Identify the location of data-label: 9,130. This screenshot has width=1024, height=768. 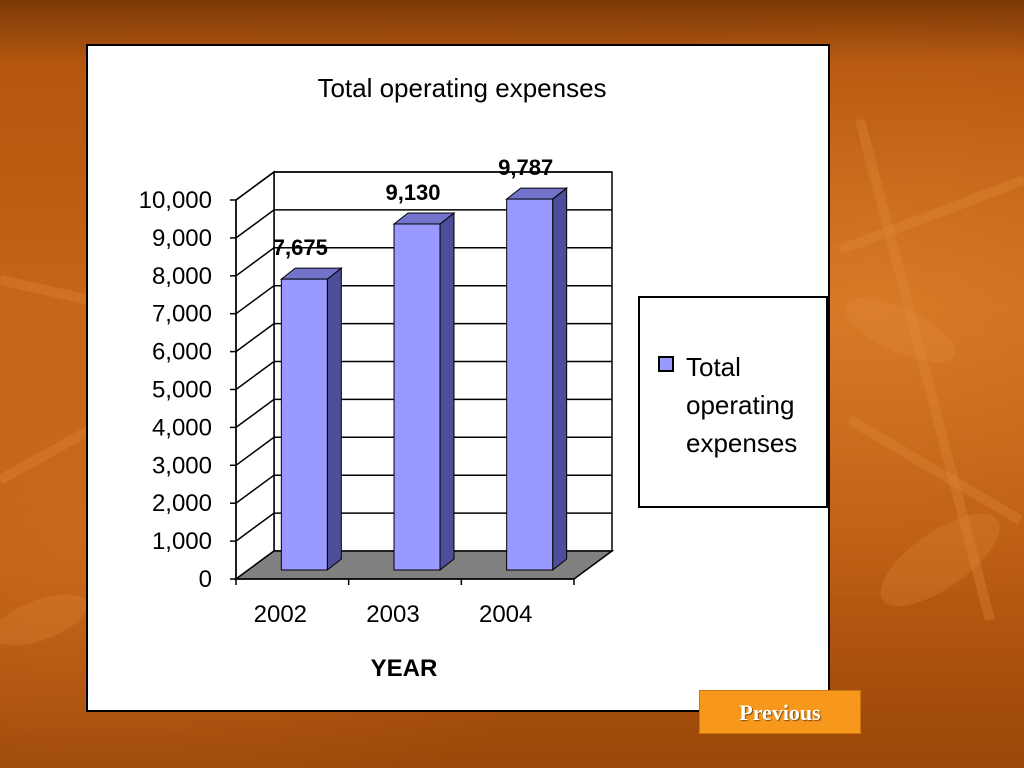
(412, 192).